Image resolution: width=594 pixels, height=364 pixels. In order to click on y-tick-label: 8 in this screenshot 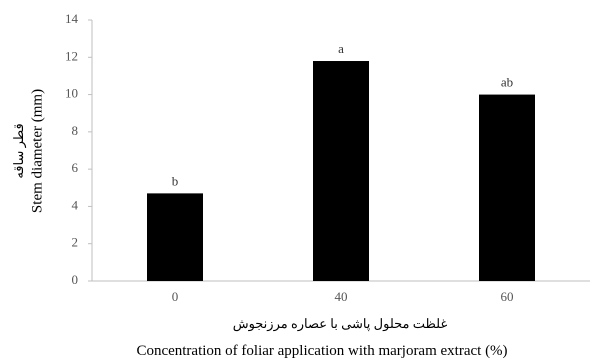, I will do `click(75, 130)`.